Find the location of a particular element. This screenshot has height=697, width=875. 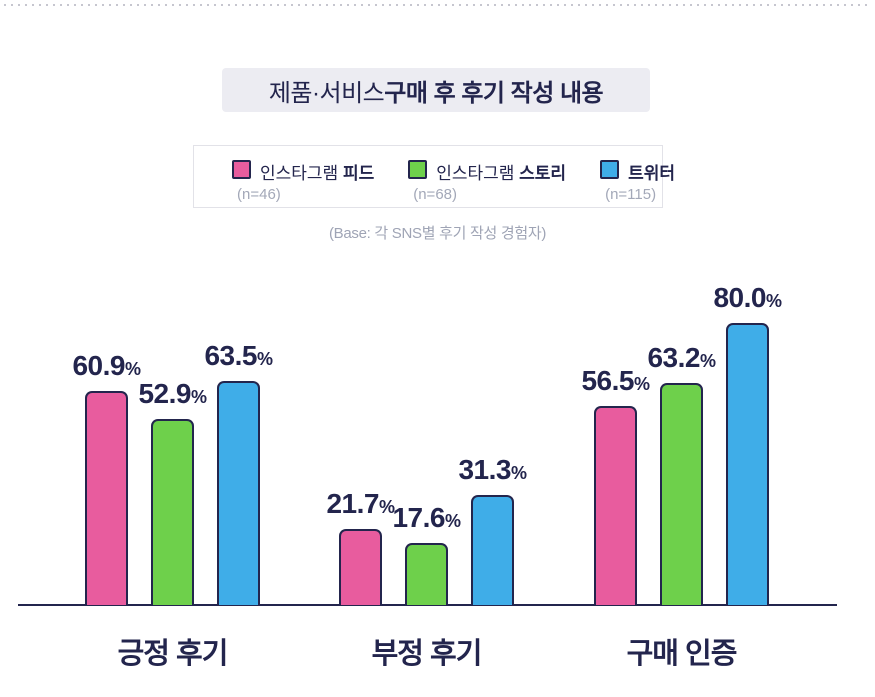

top-dotted-divider is located at coordinates (437, 5).